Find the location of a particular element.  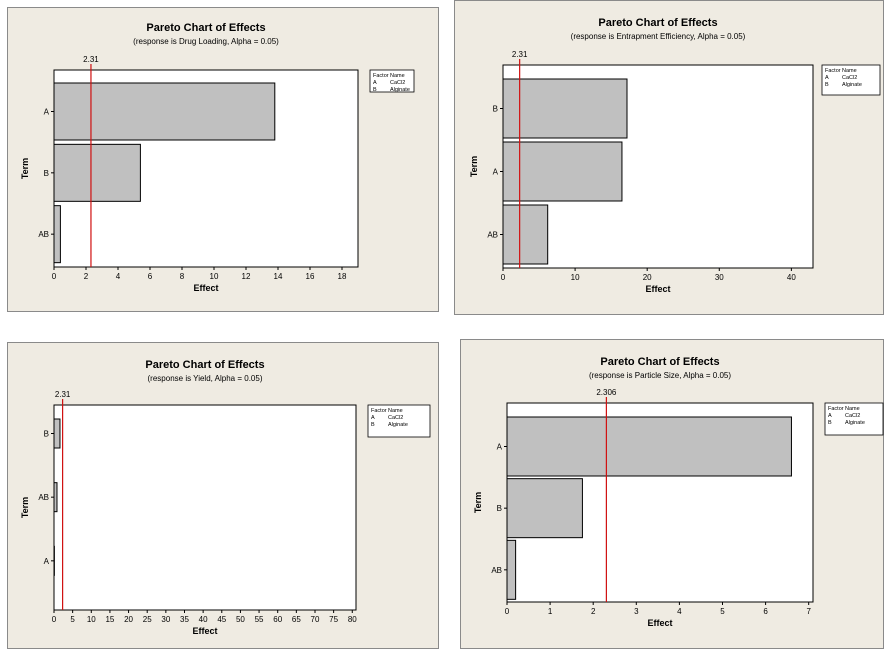

reference-line-label: 2.306 is located at coordinates (606, 392).